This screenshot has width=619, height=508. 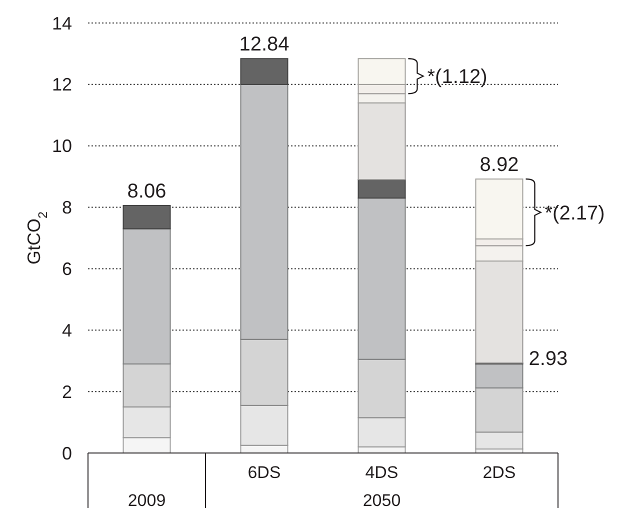 I want to click on annotation: *(2.17), so click(x=574, y=213).